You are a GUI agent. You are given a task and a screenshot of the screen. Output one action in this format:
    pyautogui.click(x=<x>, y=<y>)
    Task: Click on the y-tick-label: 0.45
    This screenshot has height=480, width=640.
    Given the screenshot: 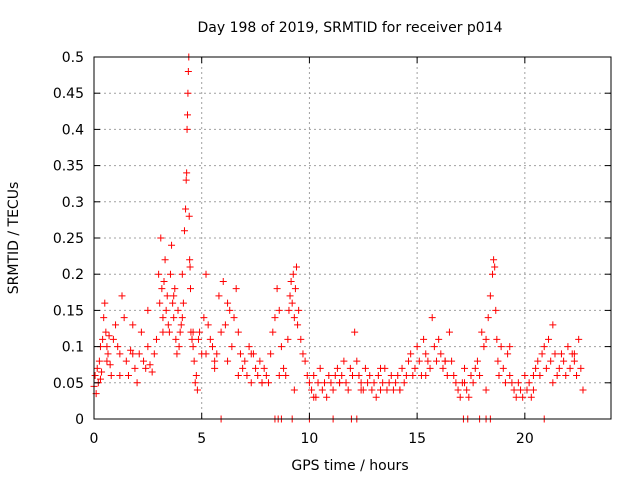 What is the action you would take?
    pyautogui.click(x=68, y=94)
    